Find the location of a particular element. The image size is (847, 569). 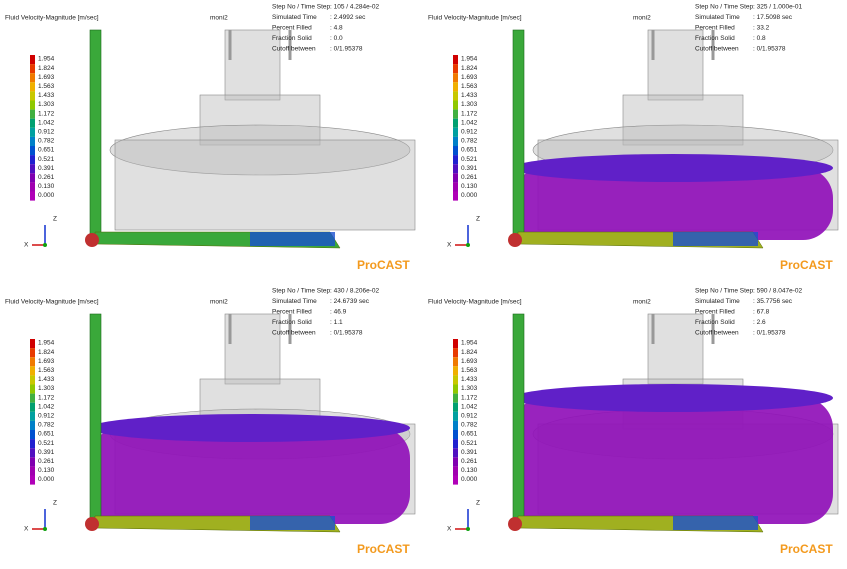

casting-top is located at coordinates (252, 65).